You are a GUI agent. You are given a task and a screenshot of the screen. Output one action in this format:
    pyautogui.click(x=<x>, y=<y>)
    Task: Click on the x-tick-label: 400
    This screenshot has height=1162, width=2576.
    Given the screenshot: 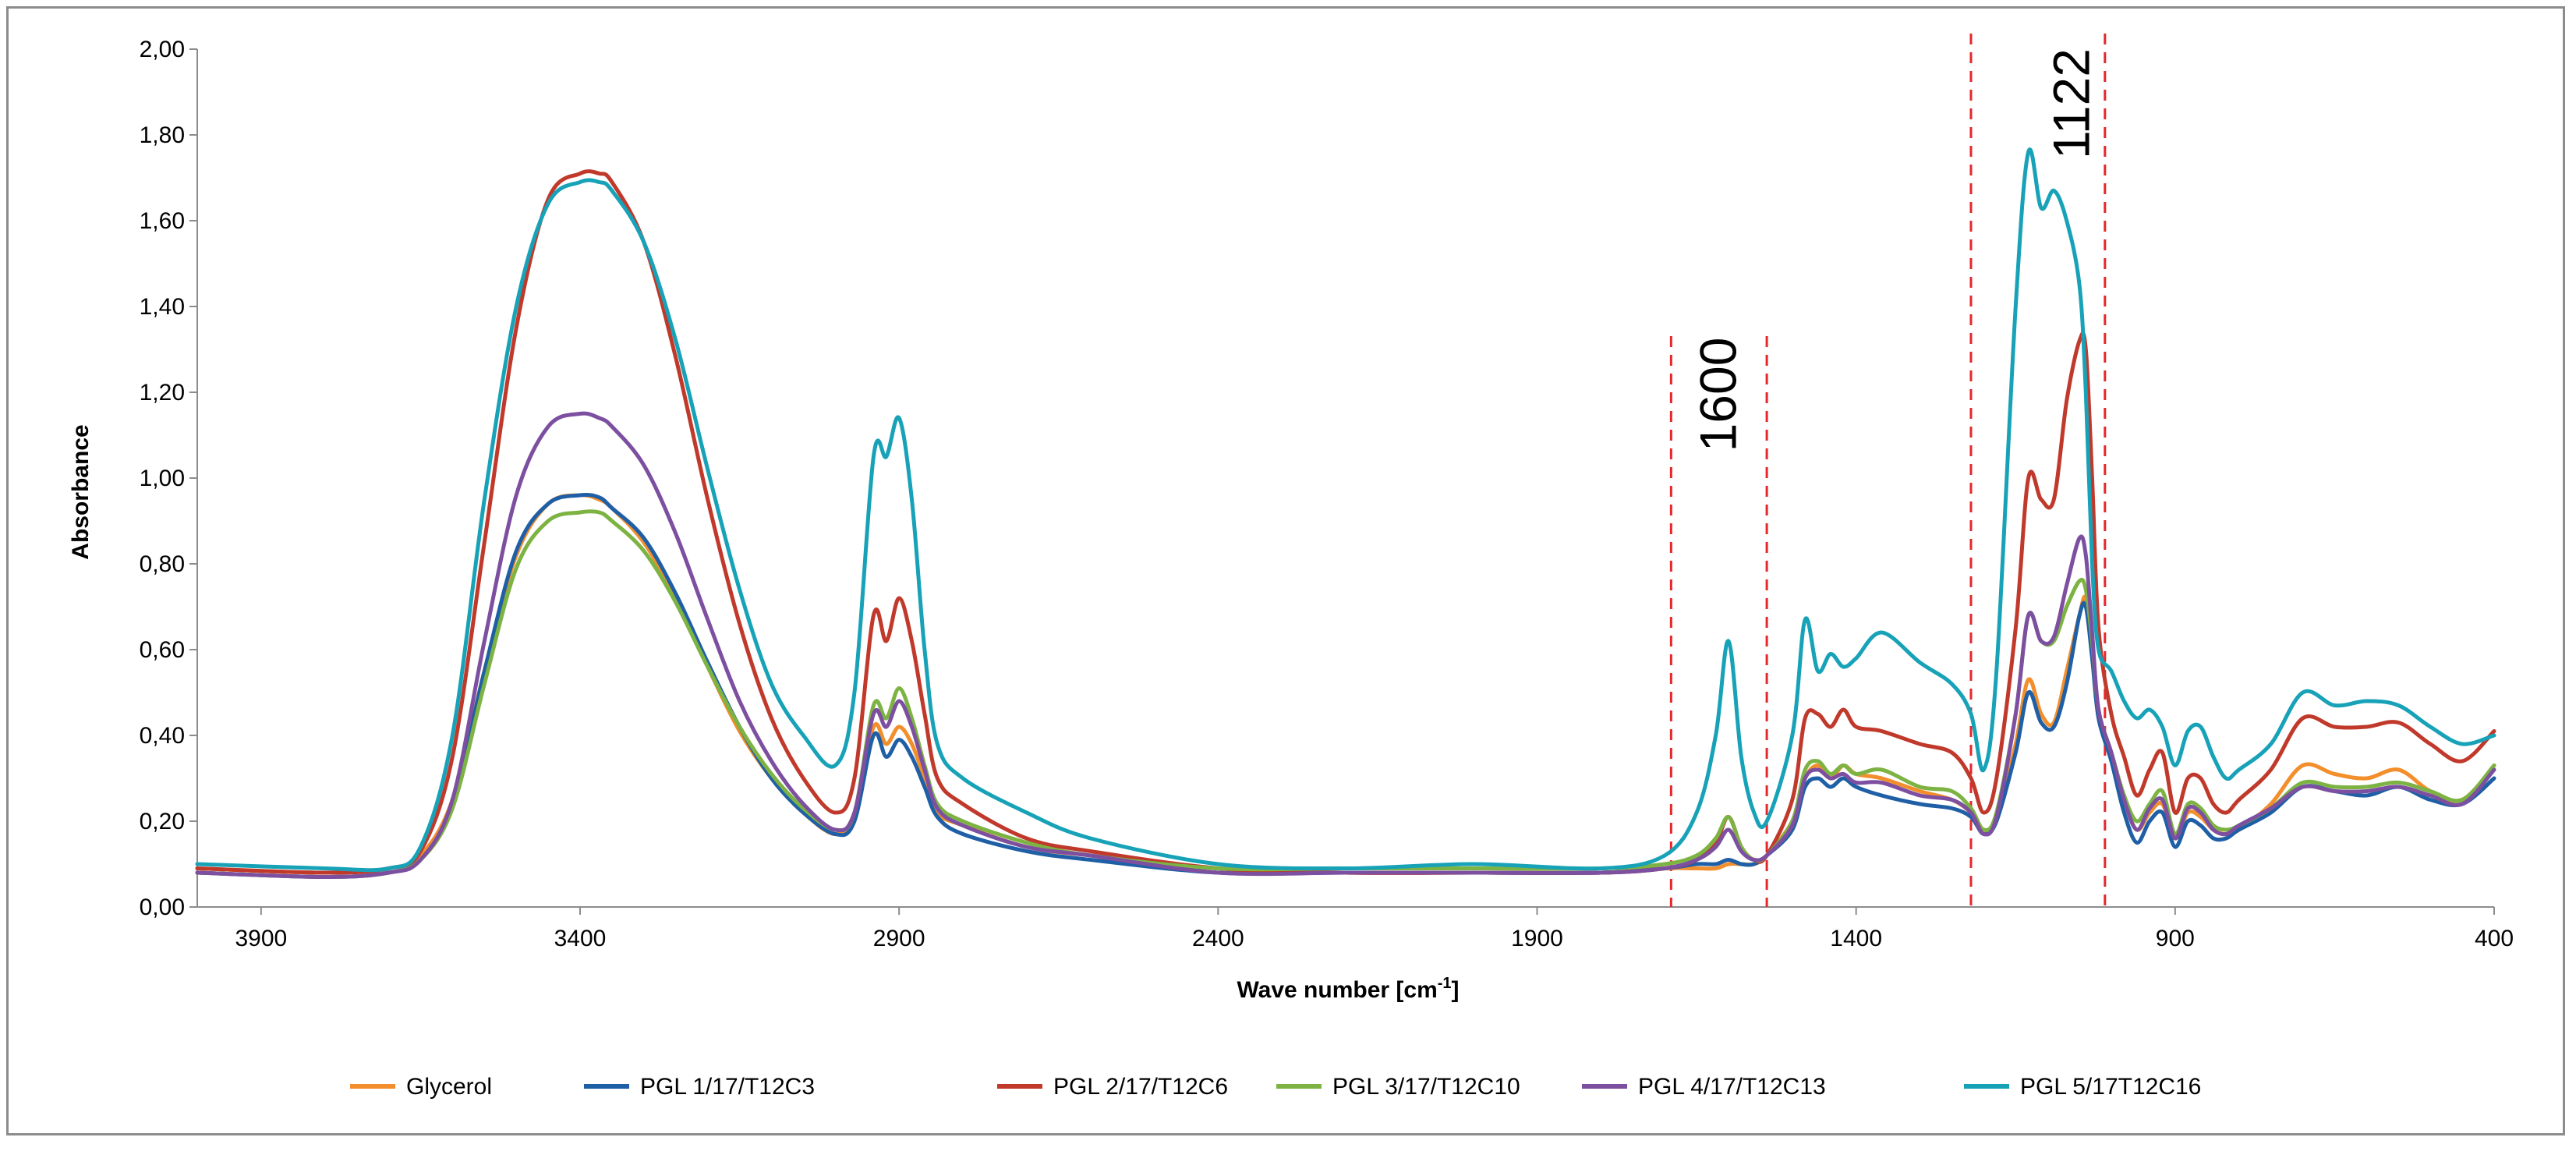 What is the action you would take?
    pyautogui.click(x=2494, y=938)
    